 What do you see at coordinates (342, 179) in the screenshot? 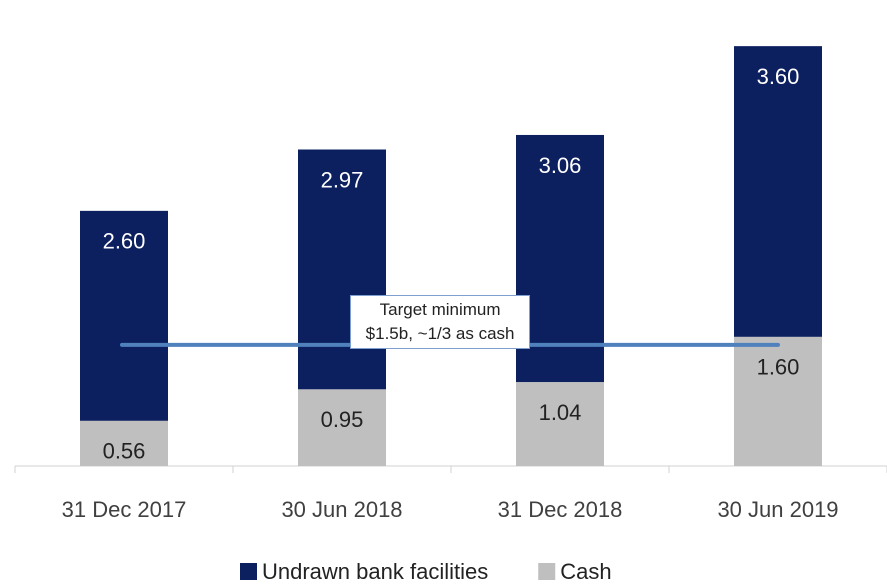
I see `data-label: 2.97` at bounding box center [342, 179].